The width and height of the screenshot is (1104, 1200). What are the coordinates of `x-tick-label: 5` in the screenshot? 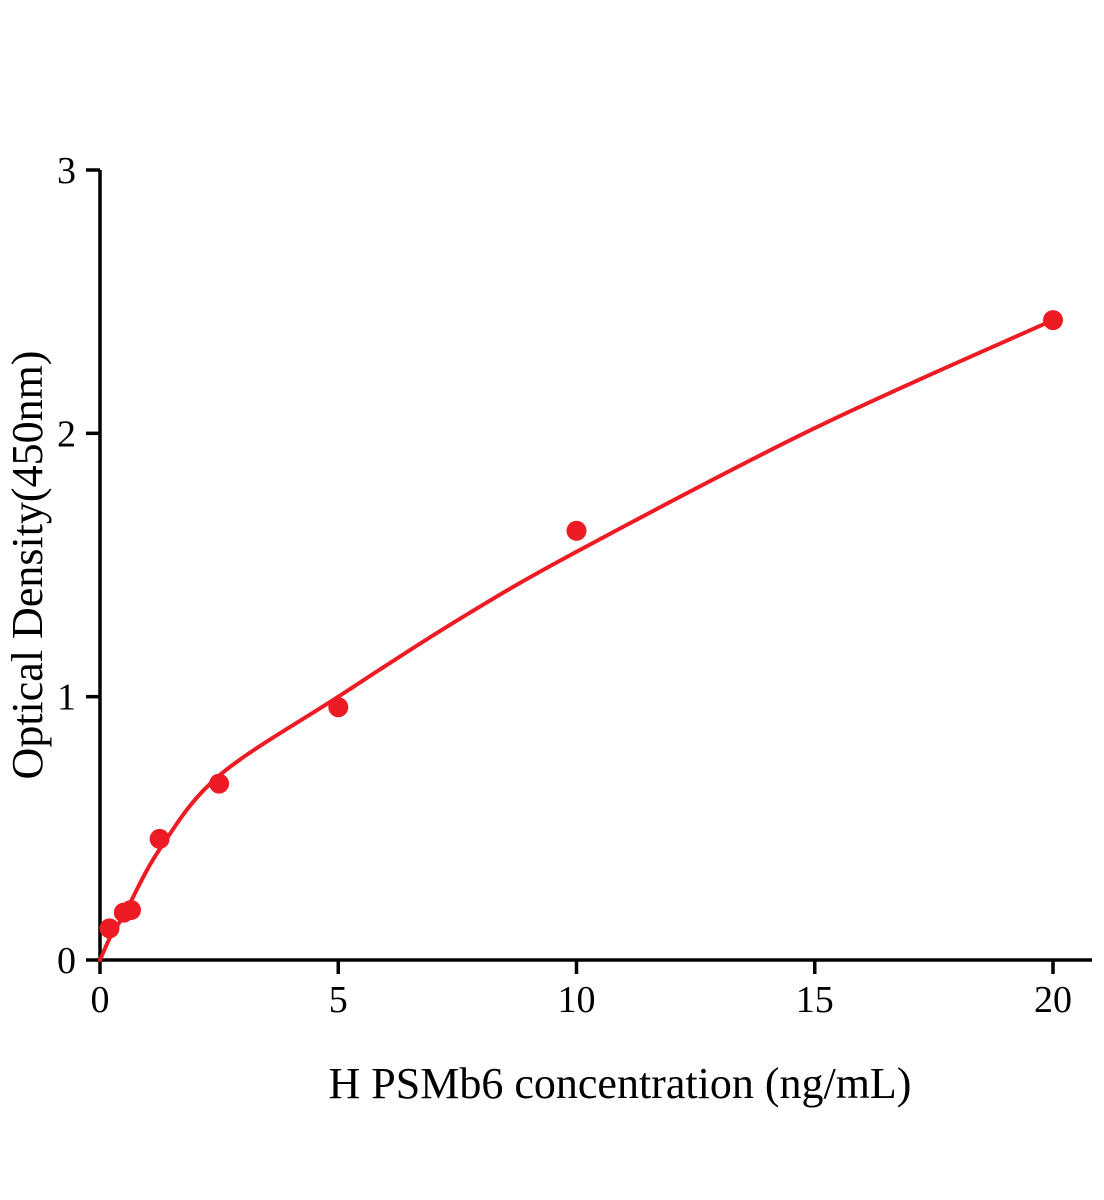 It's located at (338, 1000).